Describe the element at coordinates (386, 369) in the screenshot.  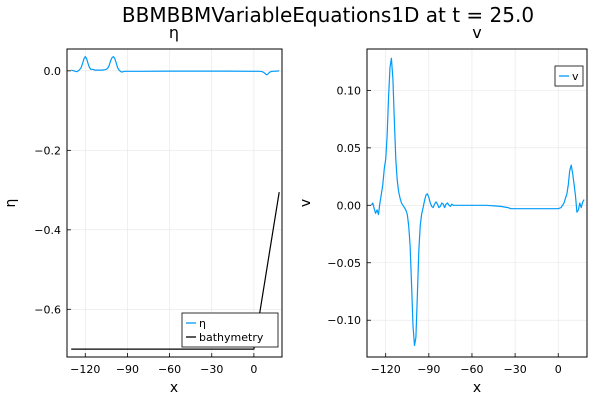
I see `v-x-tick-label: −120` at that location.